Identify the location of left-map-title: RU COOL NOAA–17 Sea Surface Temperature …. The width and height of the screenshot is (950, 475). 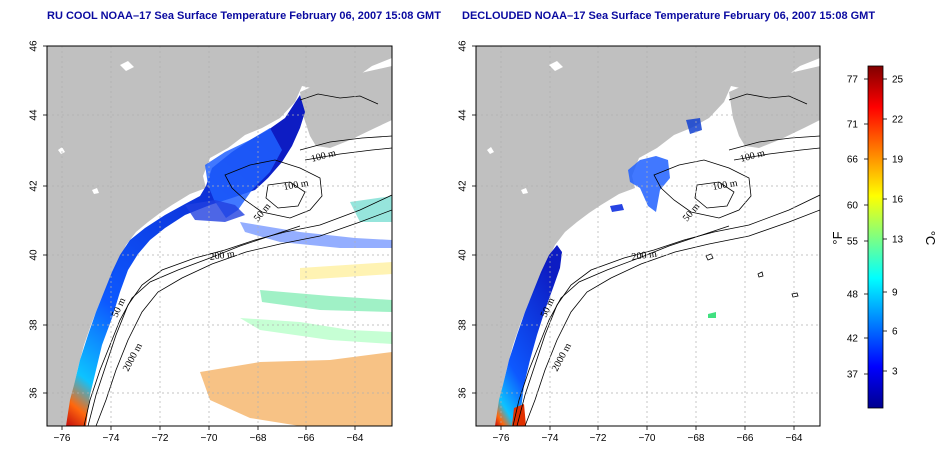
(244, 16).